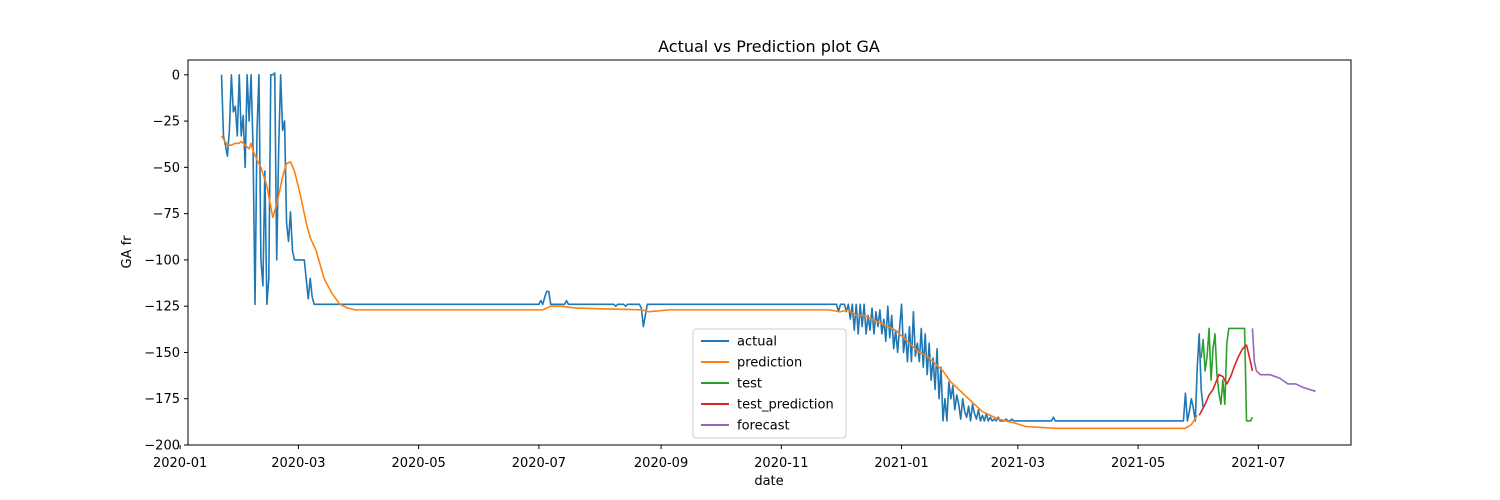  What do you see at coordinates (418, 463) in the screenshot?
I see `x-tick-label: 2020-05` at bounding box center [418, 463].